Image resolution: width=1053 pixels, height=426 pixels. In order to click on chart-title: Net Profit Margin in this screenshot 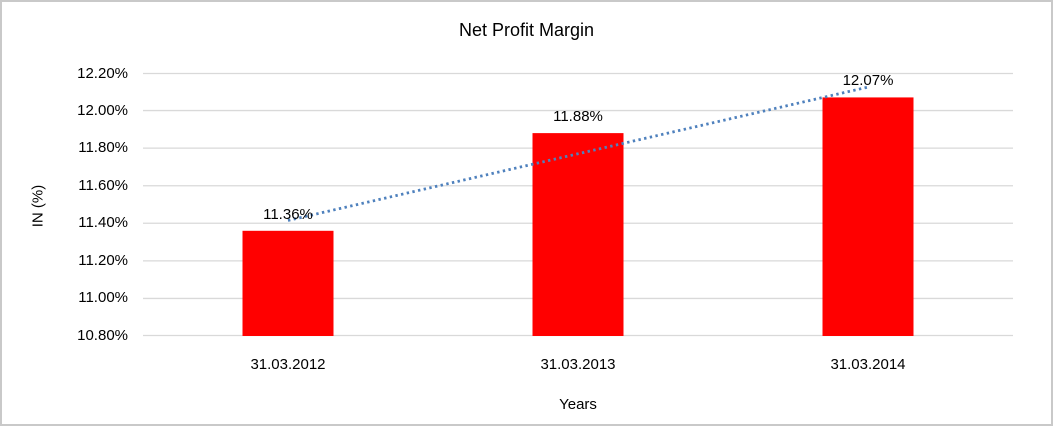, I will do `click(526, 30)`.